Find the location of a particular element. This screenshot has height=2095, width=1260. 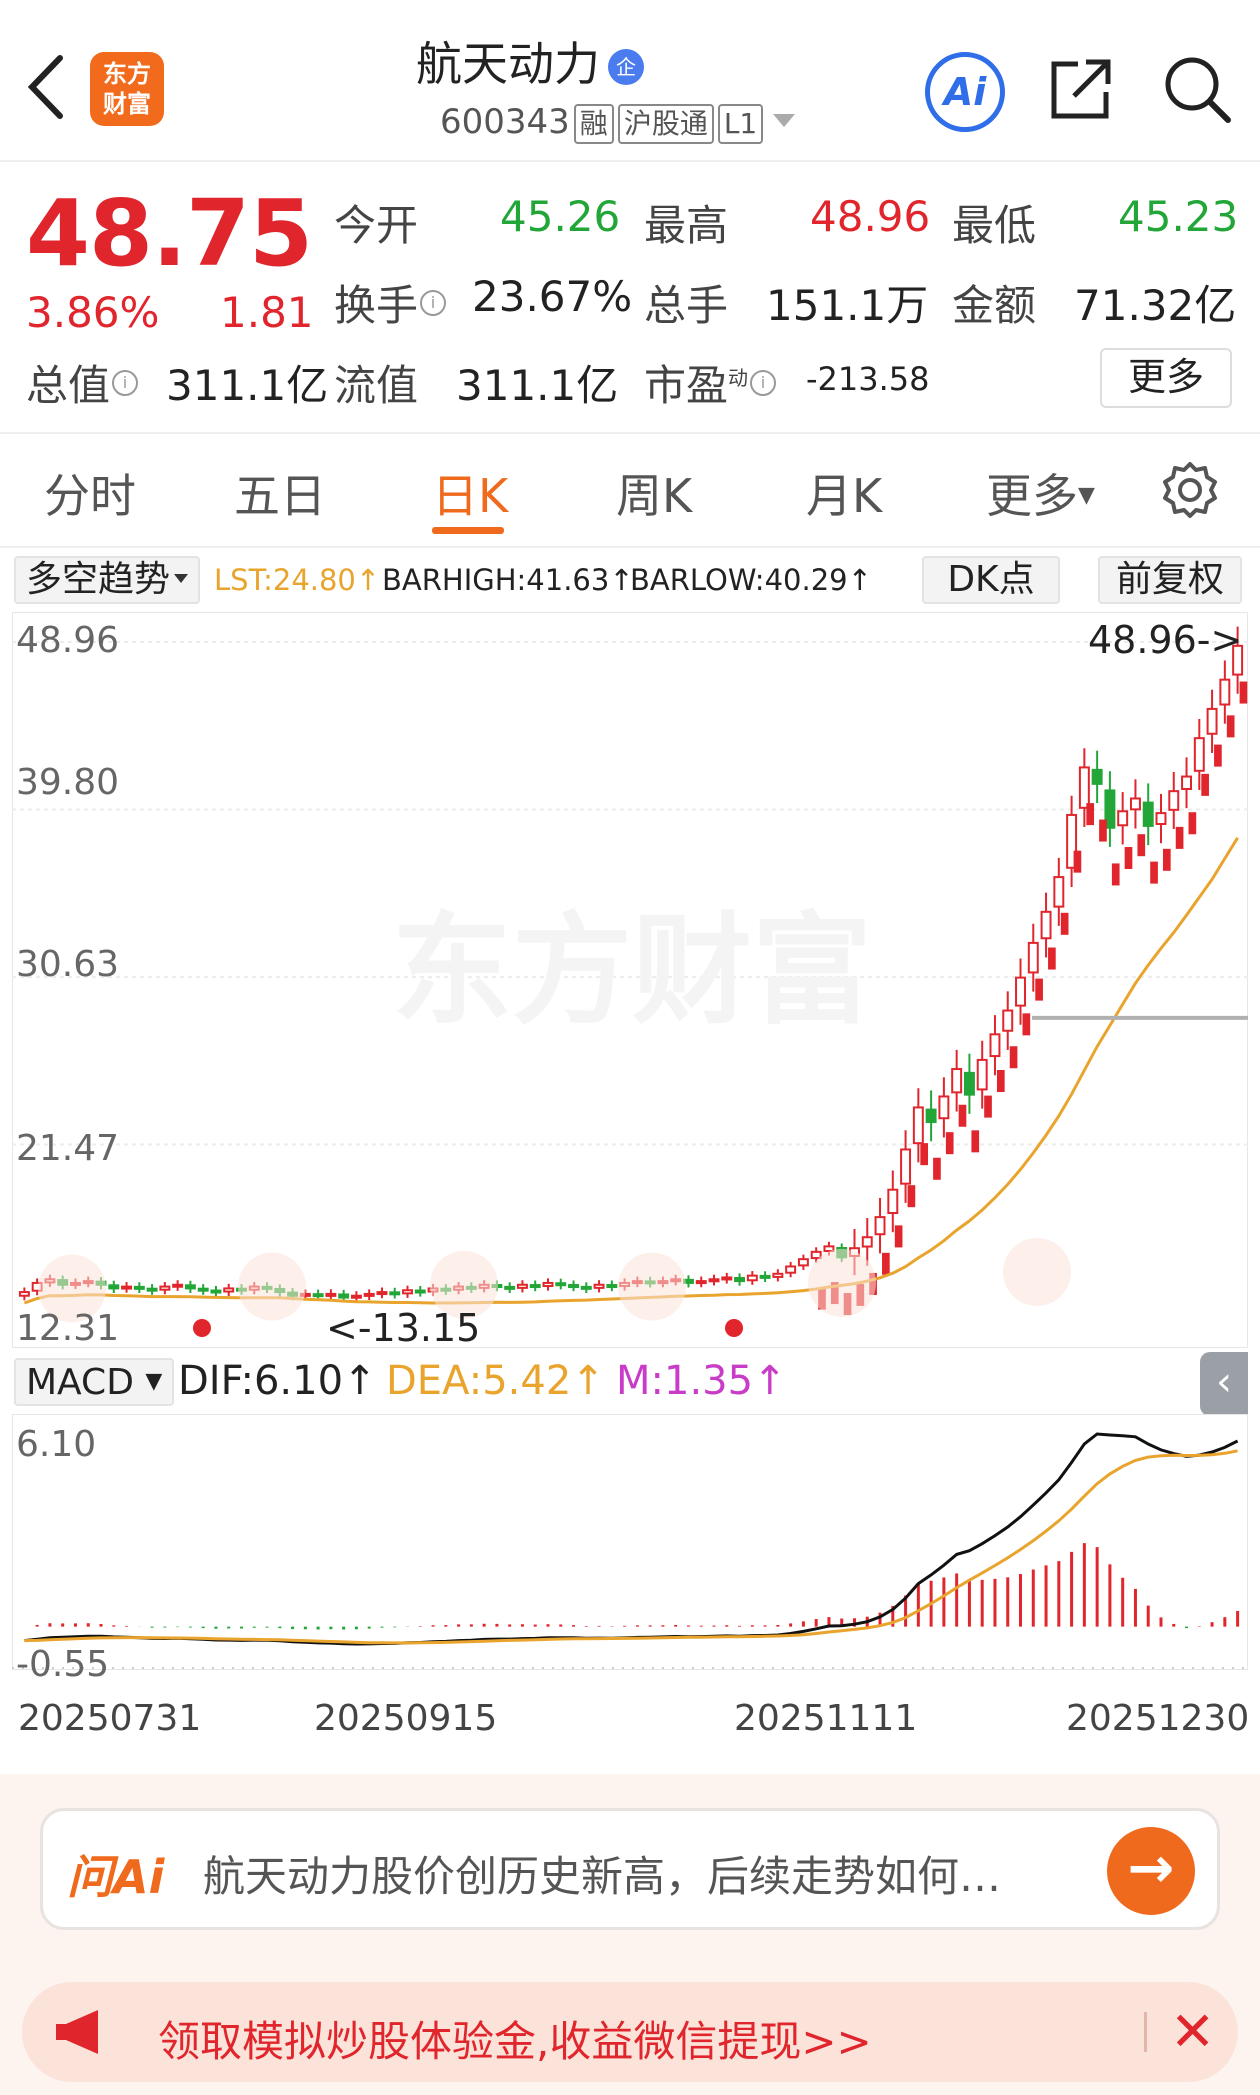

y-tick: 12.31 is located at coordinates (68, 1328).